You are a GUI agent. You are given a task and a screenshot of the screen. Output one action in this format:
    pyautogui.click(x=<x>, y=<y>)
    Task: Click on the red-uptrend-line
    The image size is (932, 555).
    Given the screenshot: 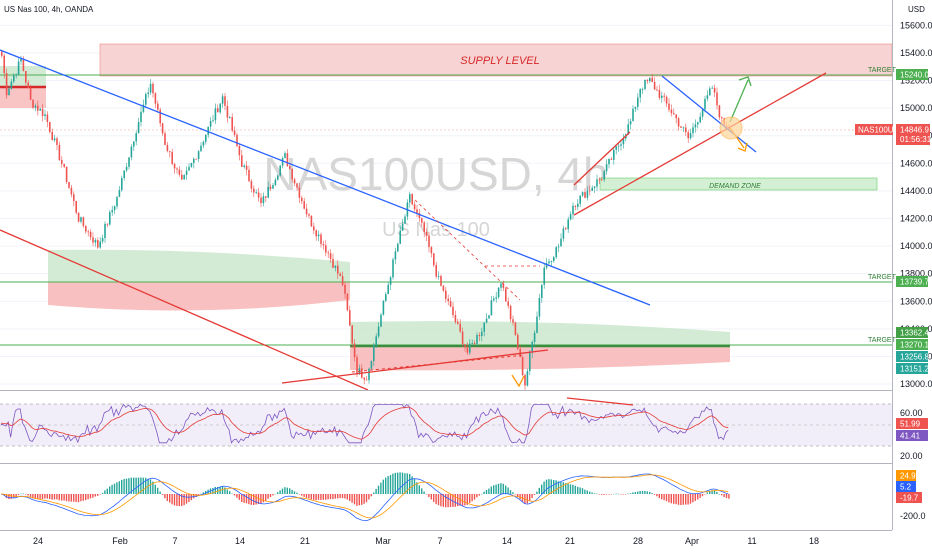 What is the action you would take?
    pyautogui.click(x=700, y=144)
    